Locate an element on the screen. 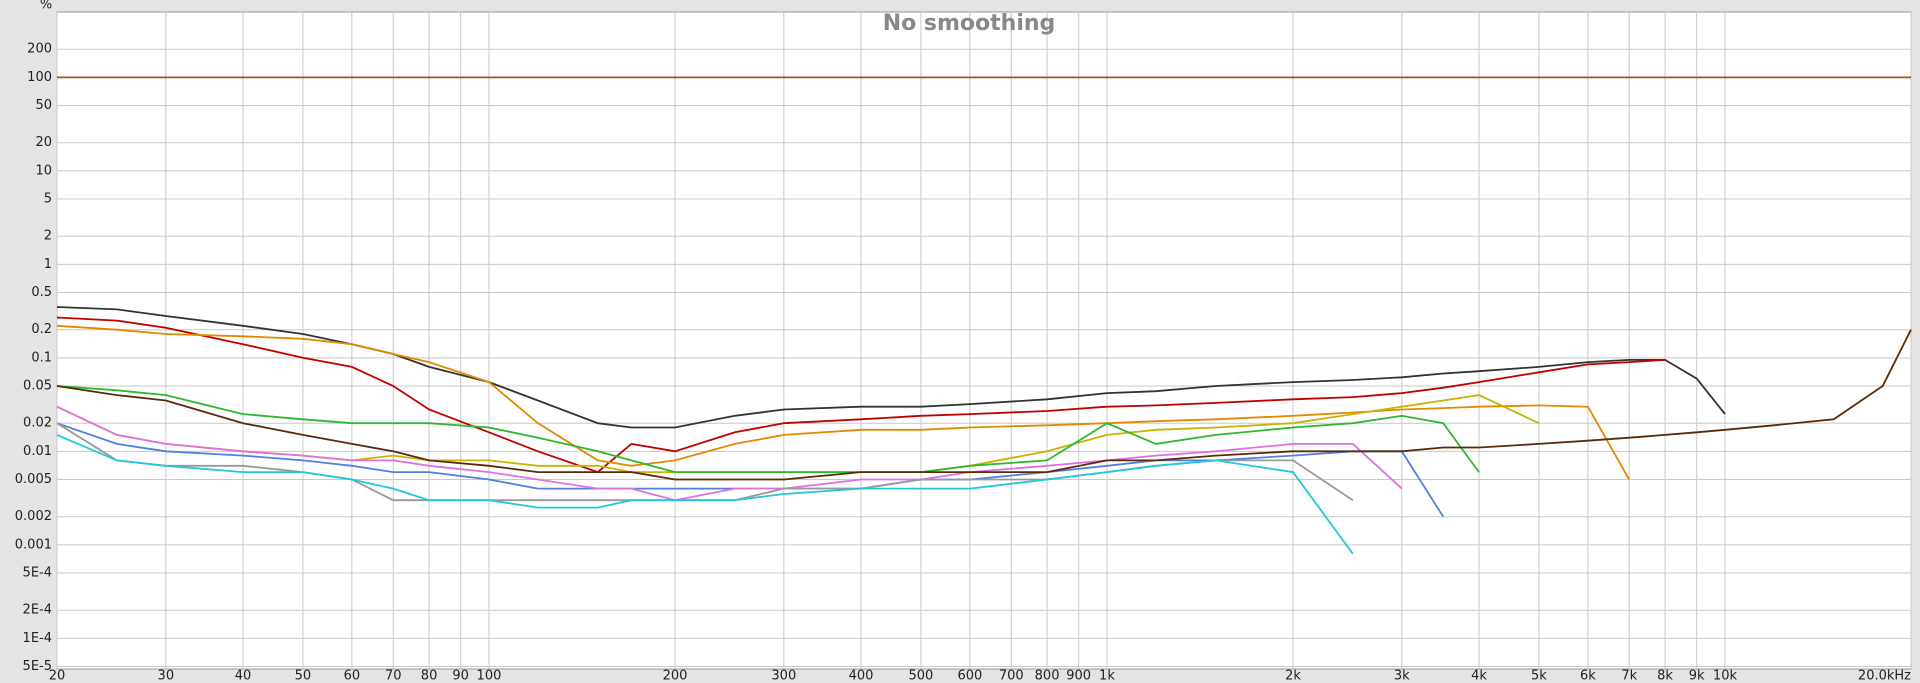 The image size is (1920, 683). x-tick-label: 20 is located at coordinates (57, 676).